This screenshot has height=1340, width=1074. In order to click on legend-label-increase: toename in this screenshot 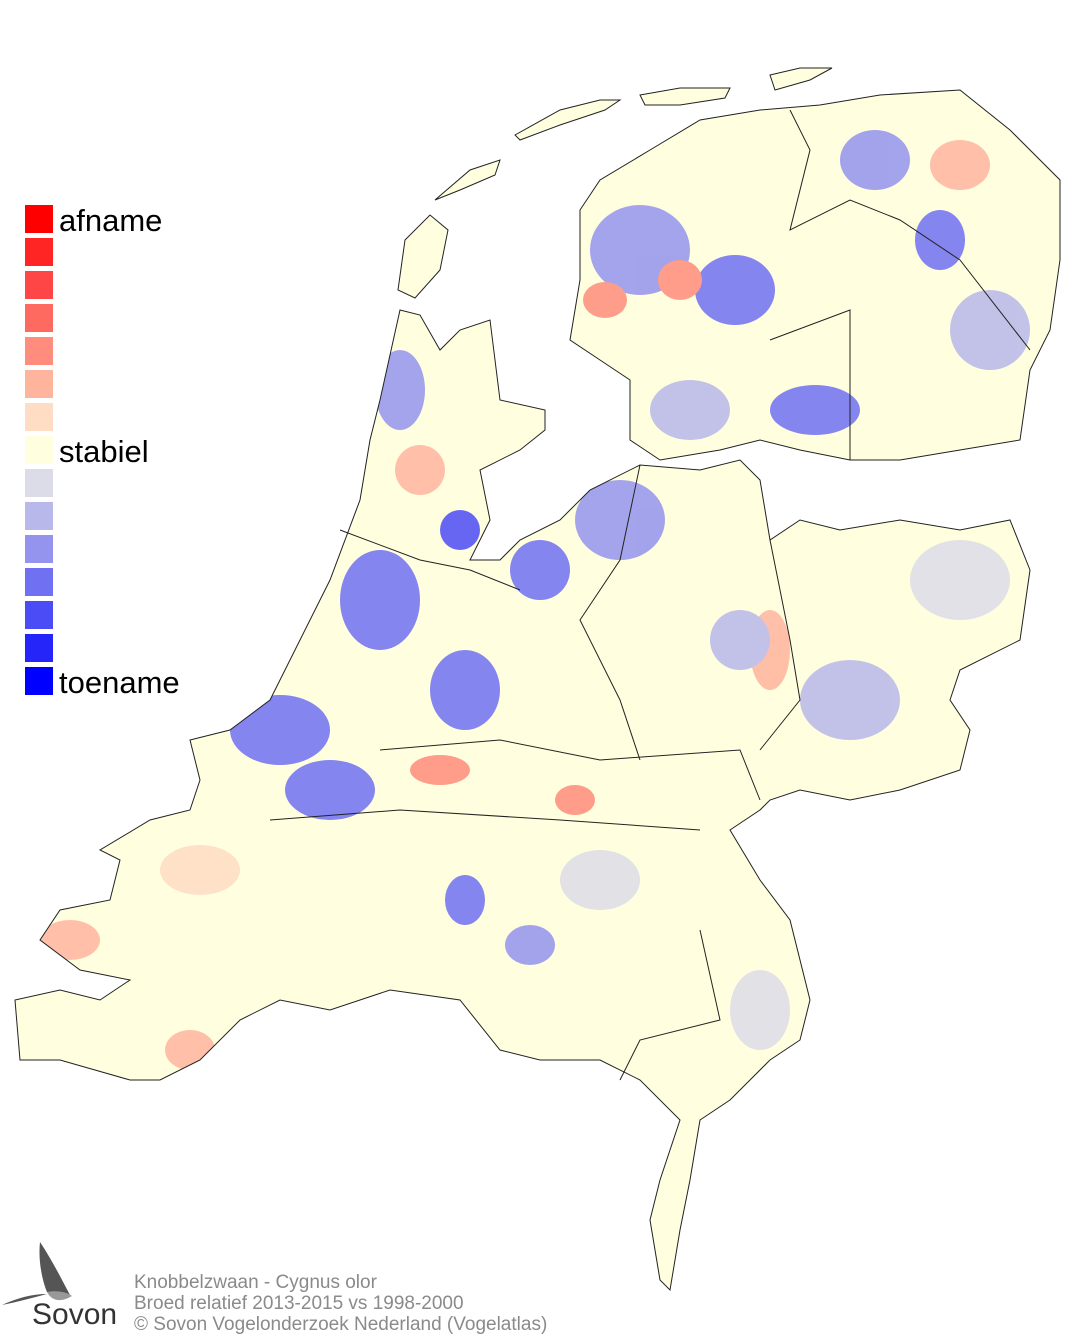, I will do `click(119, 682)`.